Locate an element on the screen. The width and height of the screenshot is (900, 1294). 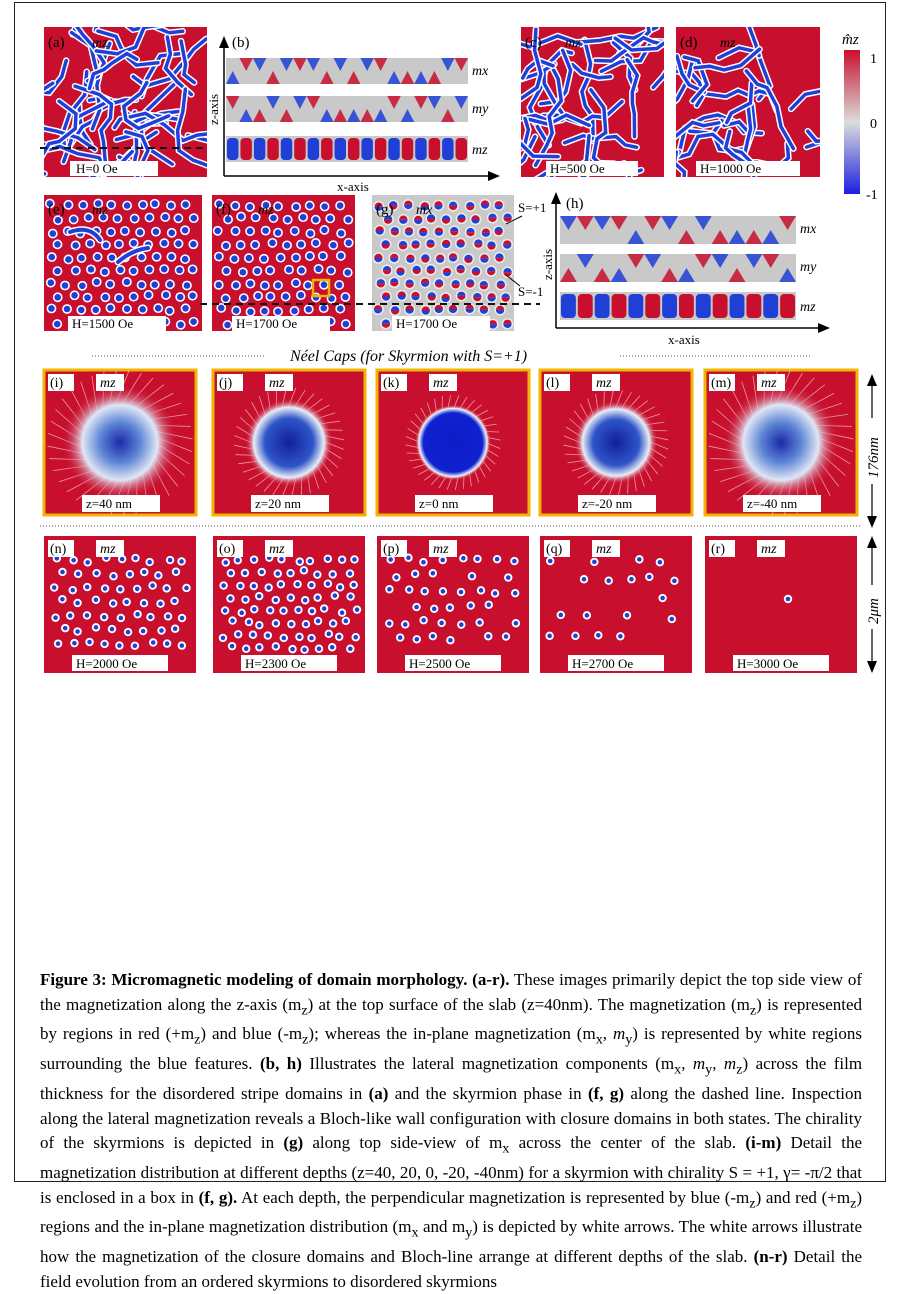
panel-e: (e) mz H=1500 Oe is located at coordinates (123, 263).